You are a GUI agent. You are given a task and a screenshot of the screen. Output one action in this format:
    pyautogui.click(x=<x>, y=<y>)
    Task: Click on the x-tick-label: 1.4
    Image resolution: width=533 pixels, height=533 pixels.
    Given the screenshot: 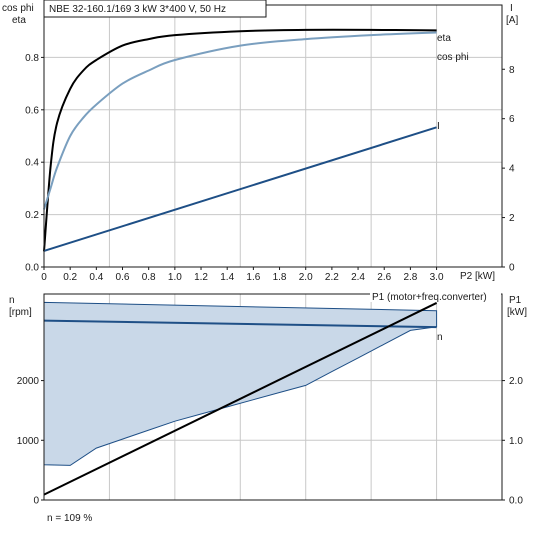 What is the action you would take?
    pyautogui.click(x=227, y=277)
    